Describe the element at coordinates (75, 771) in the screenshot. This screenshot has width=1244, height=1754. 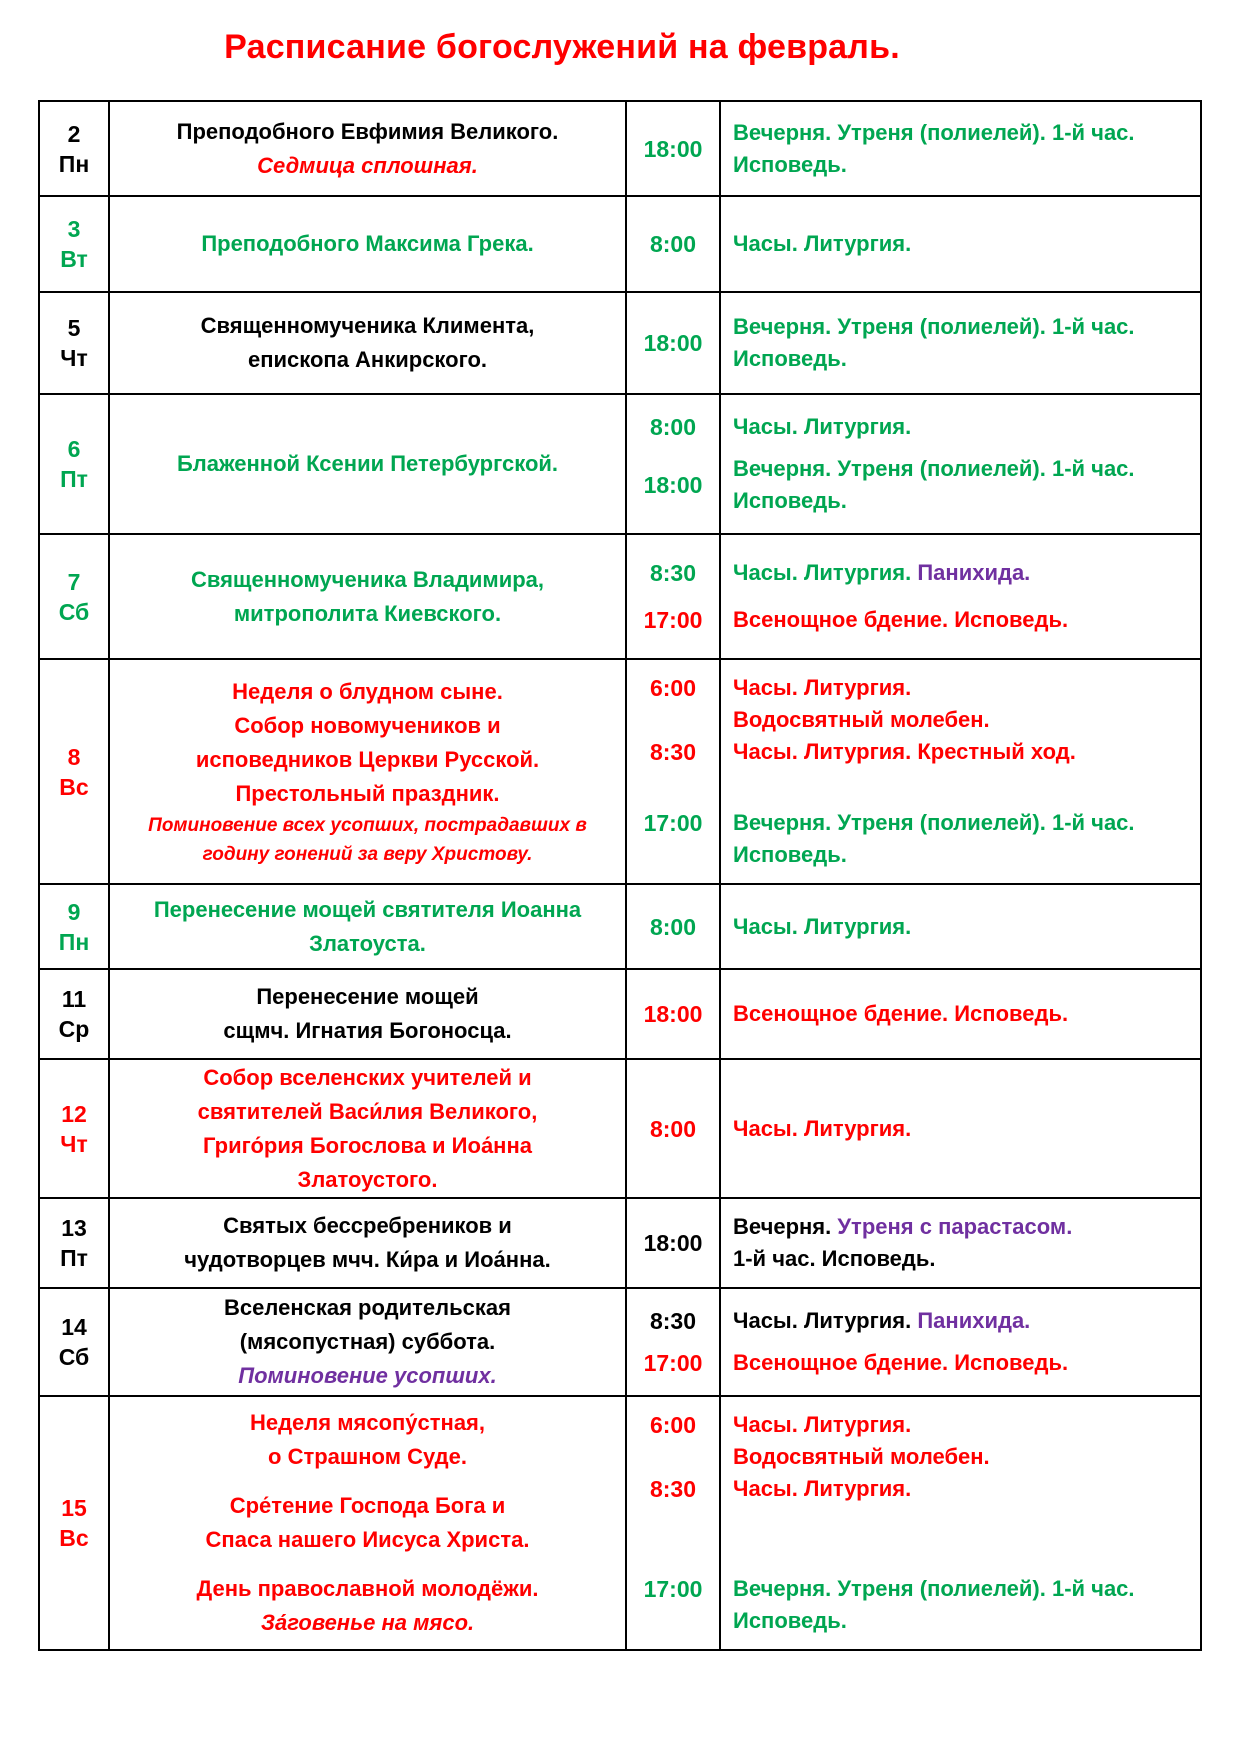
I see `day-cell: 8 Вс` at that location.